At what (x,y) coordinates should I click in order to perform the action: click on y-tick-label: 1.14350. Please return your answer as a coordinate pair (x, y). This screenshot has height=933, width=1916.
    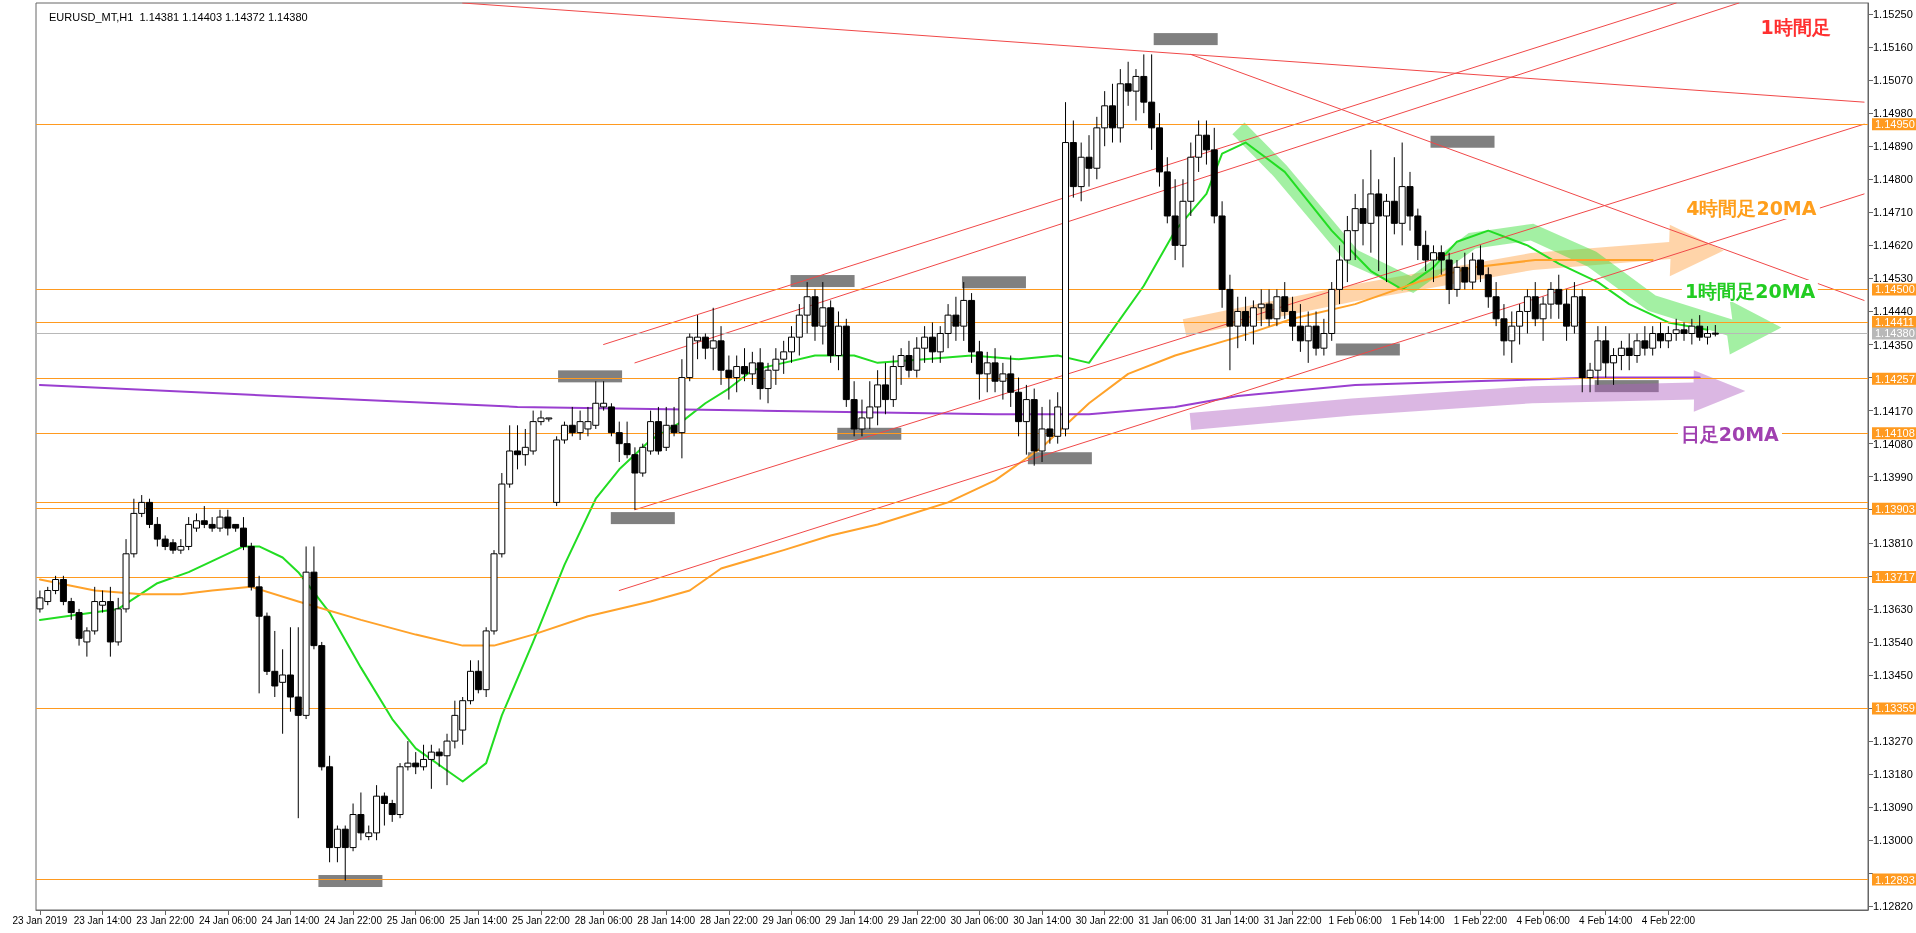
    Looking at the image, I should click on (1893, 344).